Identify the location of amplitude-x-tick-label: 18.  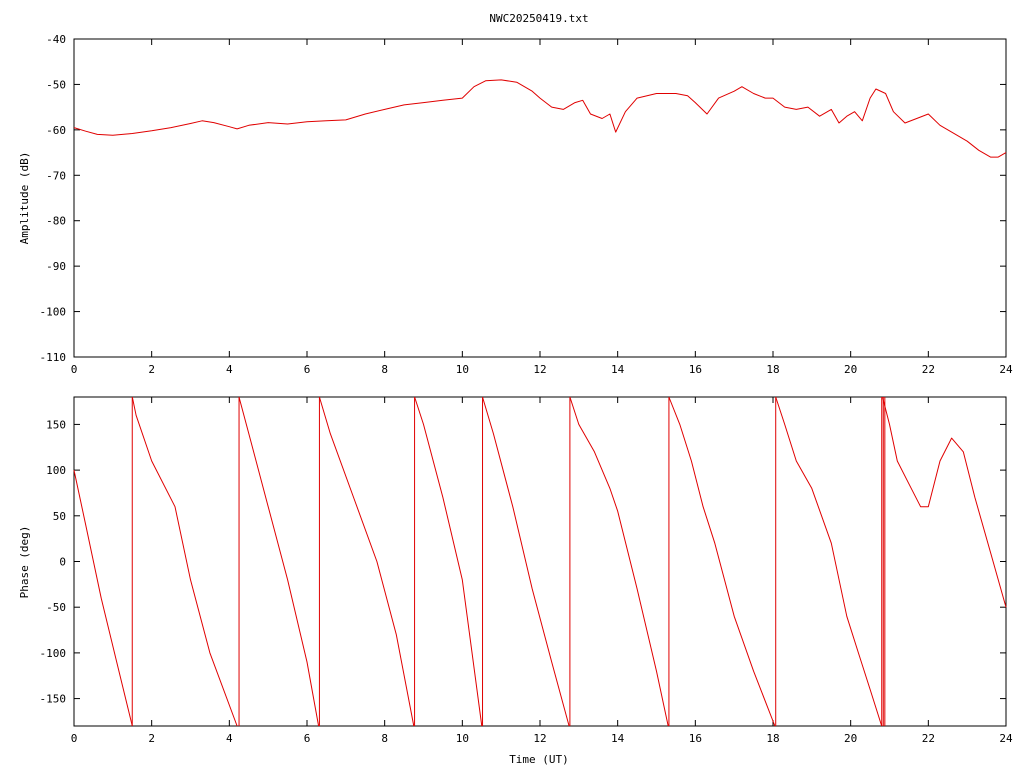
(772, 369).